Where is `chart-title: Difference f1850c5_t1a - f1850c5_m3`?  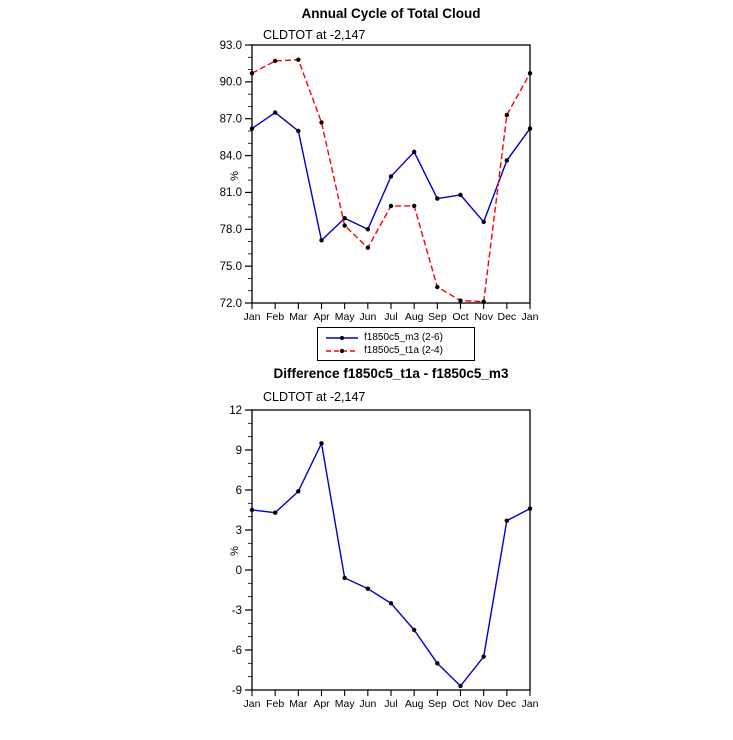
chart-title: Difference f1850c5_t1a - f1850c5_m3 is located at coordinates (391, 373).